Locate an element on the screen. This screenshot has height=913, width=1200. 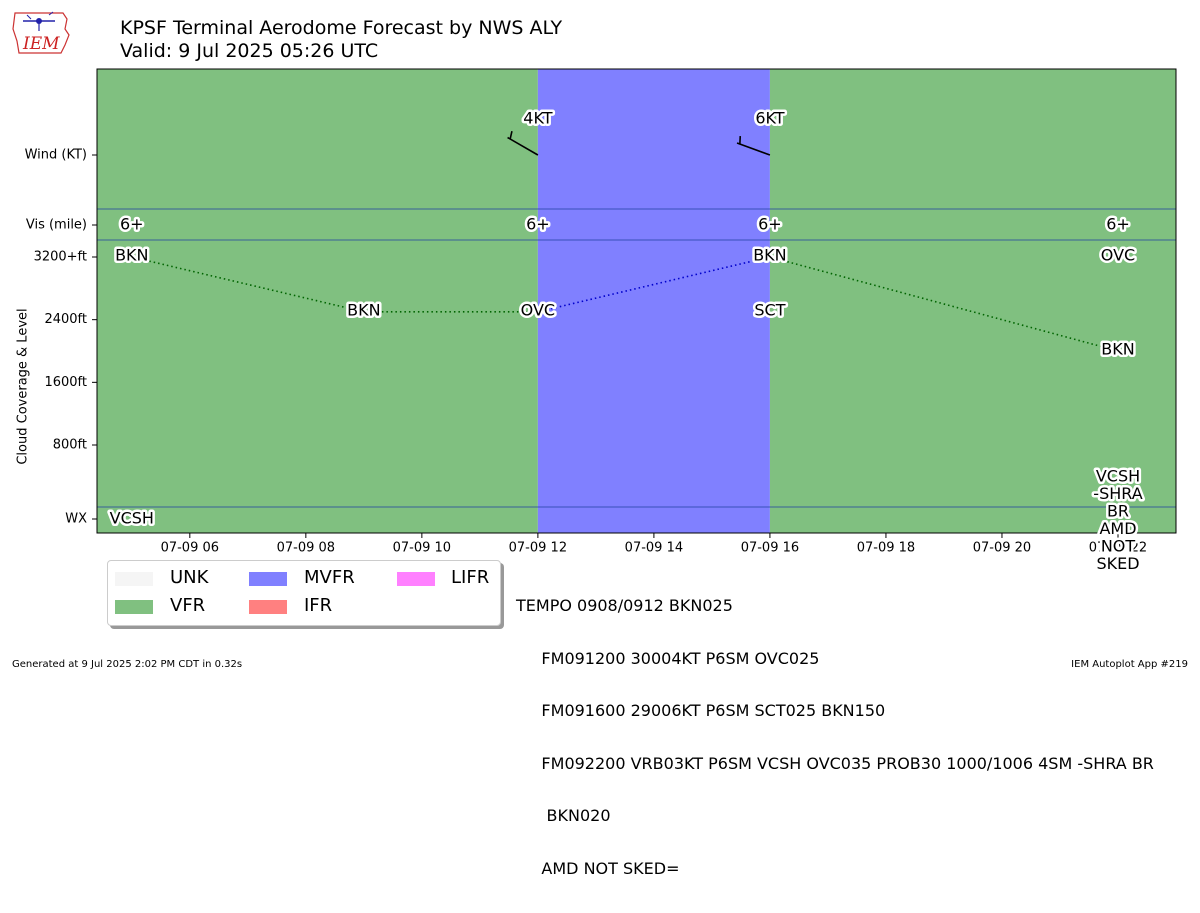
x-tick-label: 07-09 20 is located at coordinates (1002, 548).